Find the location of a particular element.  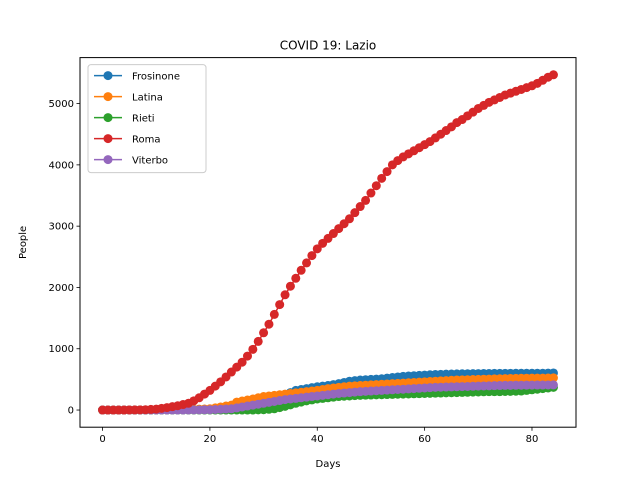

x-tick-label: 0 is located at coordinates (102, 439).